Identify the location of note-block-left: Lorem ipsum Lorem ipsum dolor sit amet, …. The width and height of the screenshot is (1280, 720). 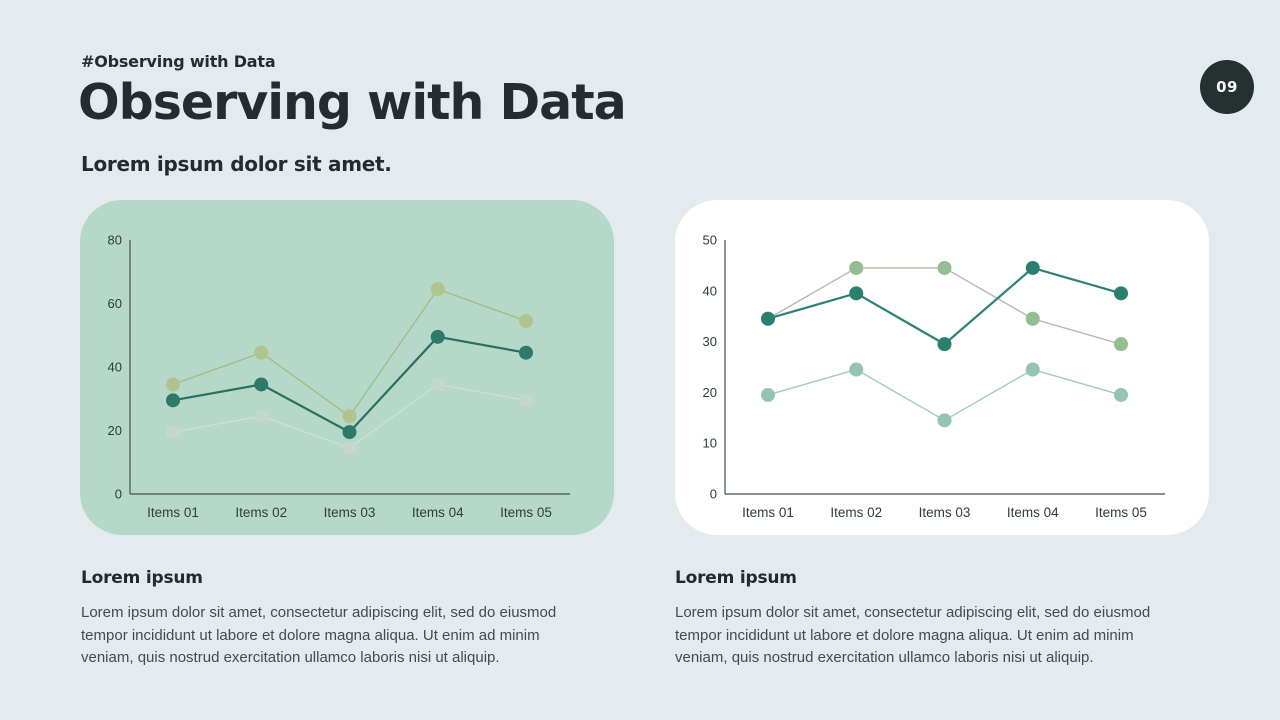
(338, 619).